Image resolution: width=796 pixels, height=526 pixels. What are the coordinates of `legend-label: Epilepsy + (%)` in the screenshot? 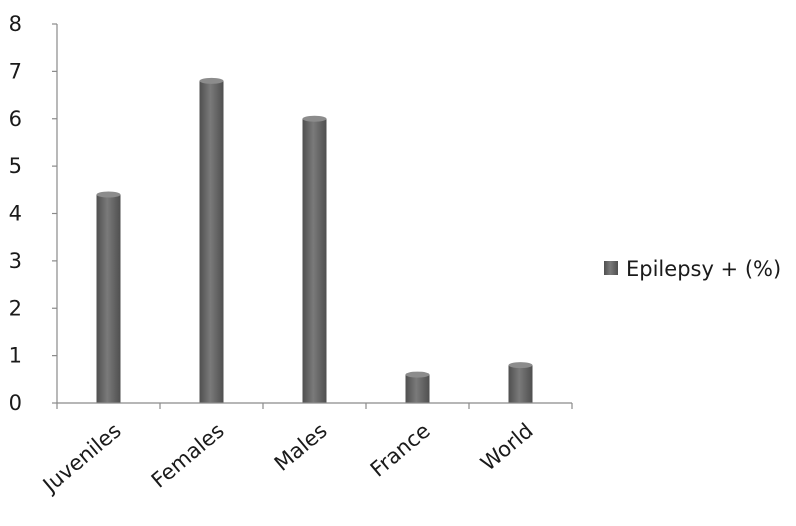 It's located at (703, 269).